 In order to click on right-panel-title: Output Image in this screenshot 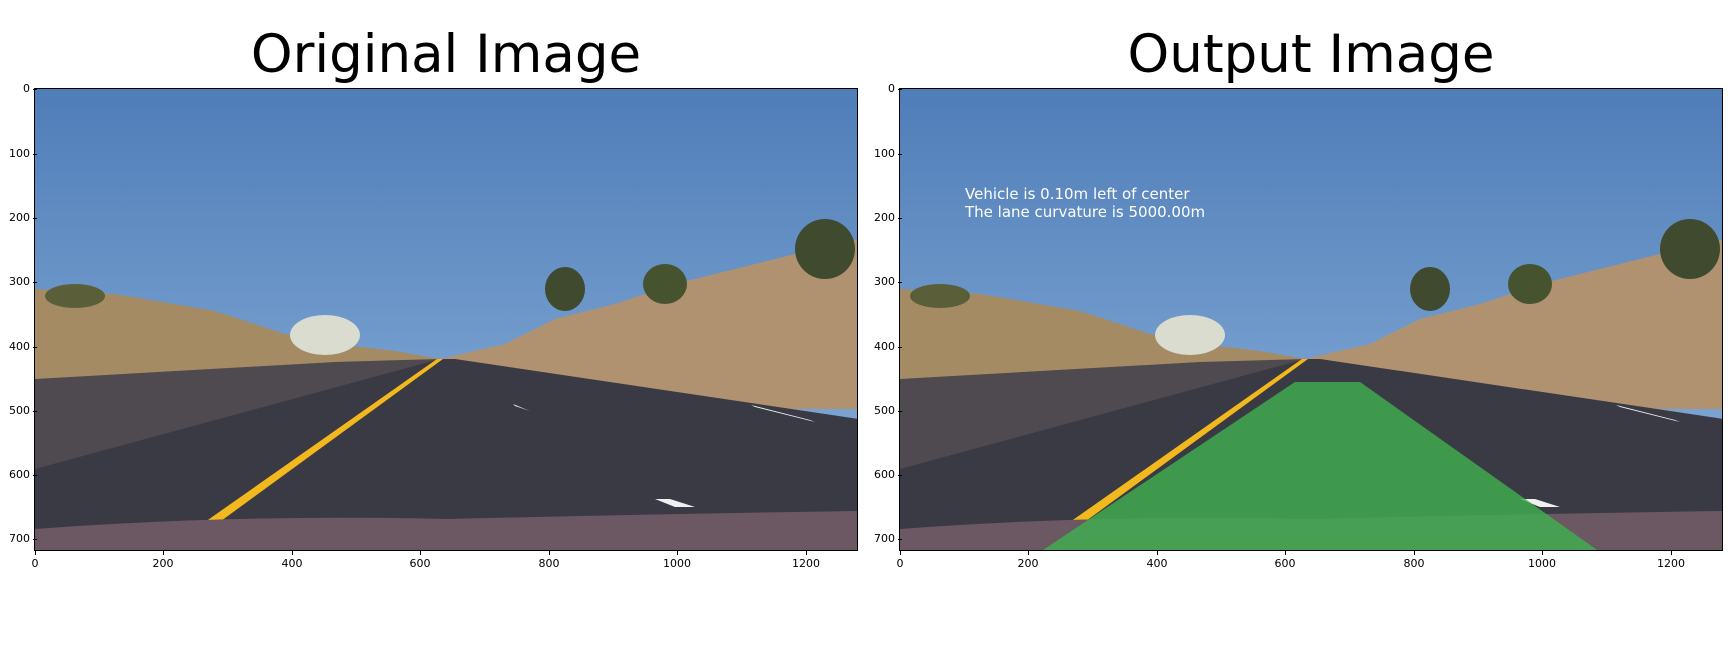, I will do `click(1311, 54)`.